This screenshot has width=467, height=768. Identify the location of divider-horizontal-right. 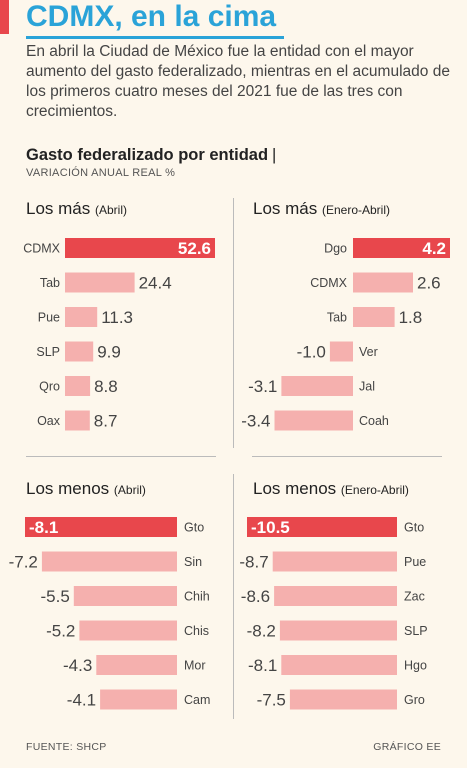
(347, 456).